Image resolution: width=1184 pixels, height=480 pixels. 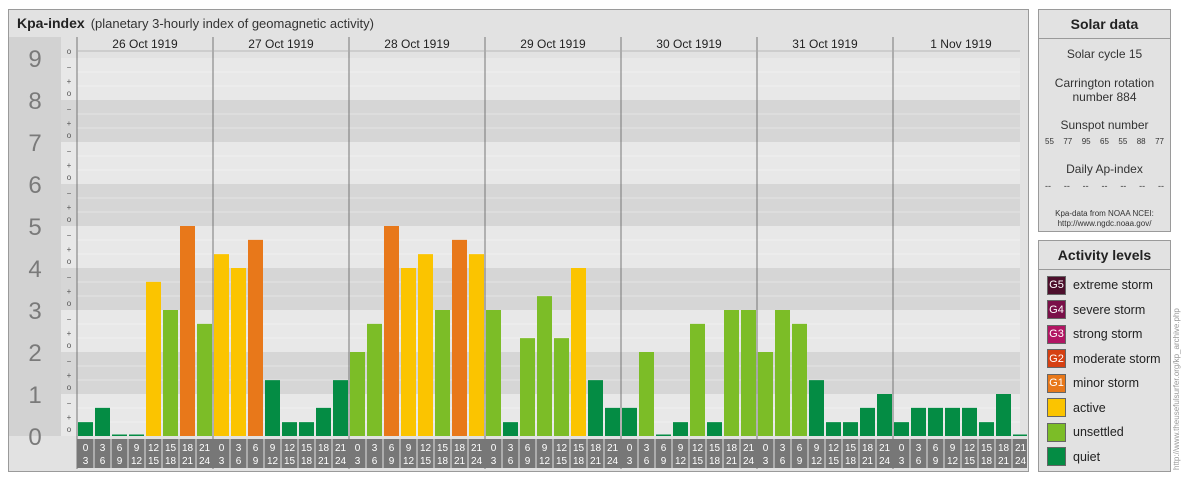 What do you see at coordinates (34, 437) in the screenshot?
I see `y-tick-label: 0` at bounding box center [34, 437].